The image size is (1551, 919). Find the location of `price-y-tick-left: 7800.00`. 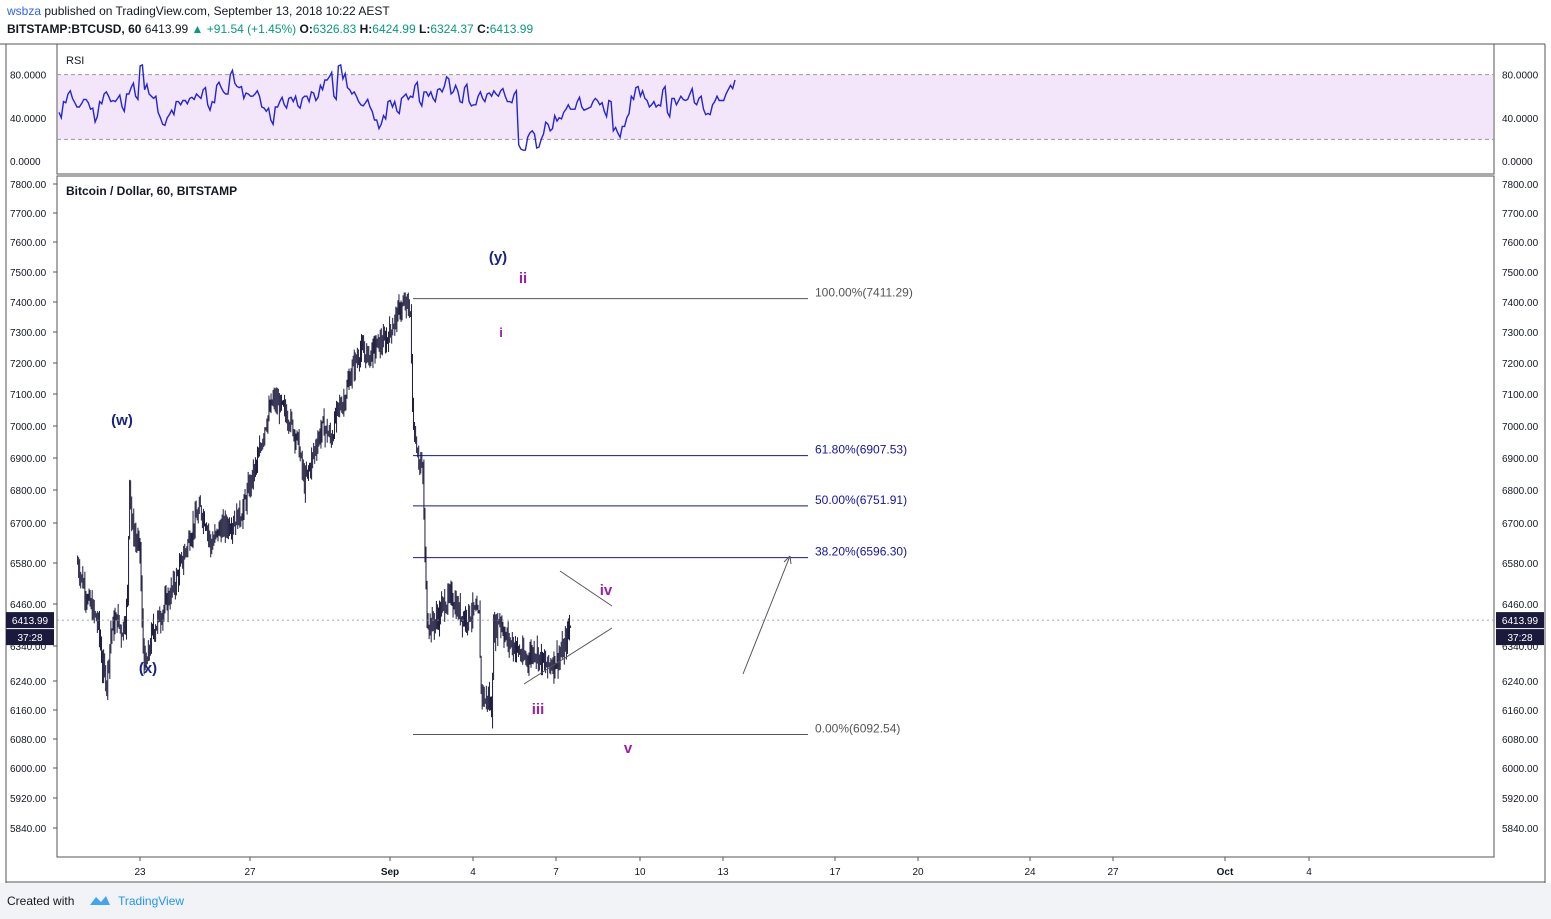

price-y-tick-left: 7800.00 is located at coordinates (28, 185).